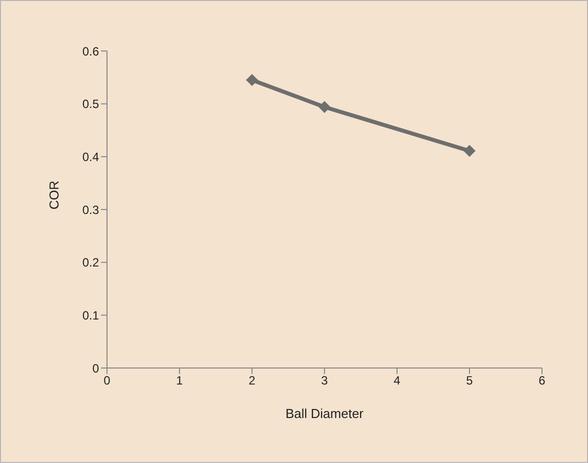 The width and height of the screenshot is (588, 463). Describe the element at coordinates (397, 381) in the screenshot. I see `x-tick-label: 4` at that location.